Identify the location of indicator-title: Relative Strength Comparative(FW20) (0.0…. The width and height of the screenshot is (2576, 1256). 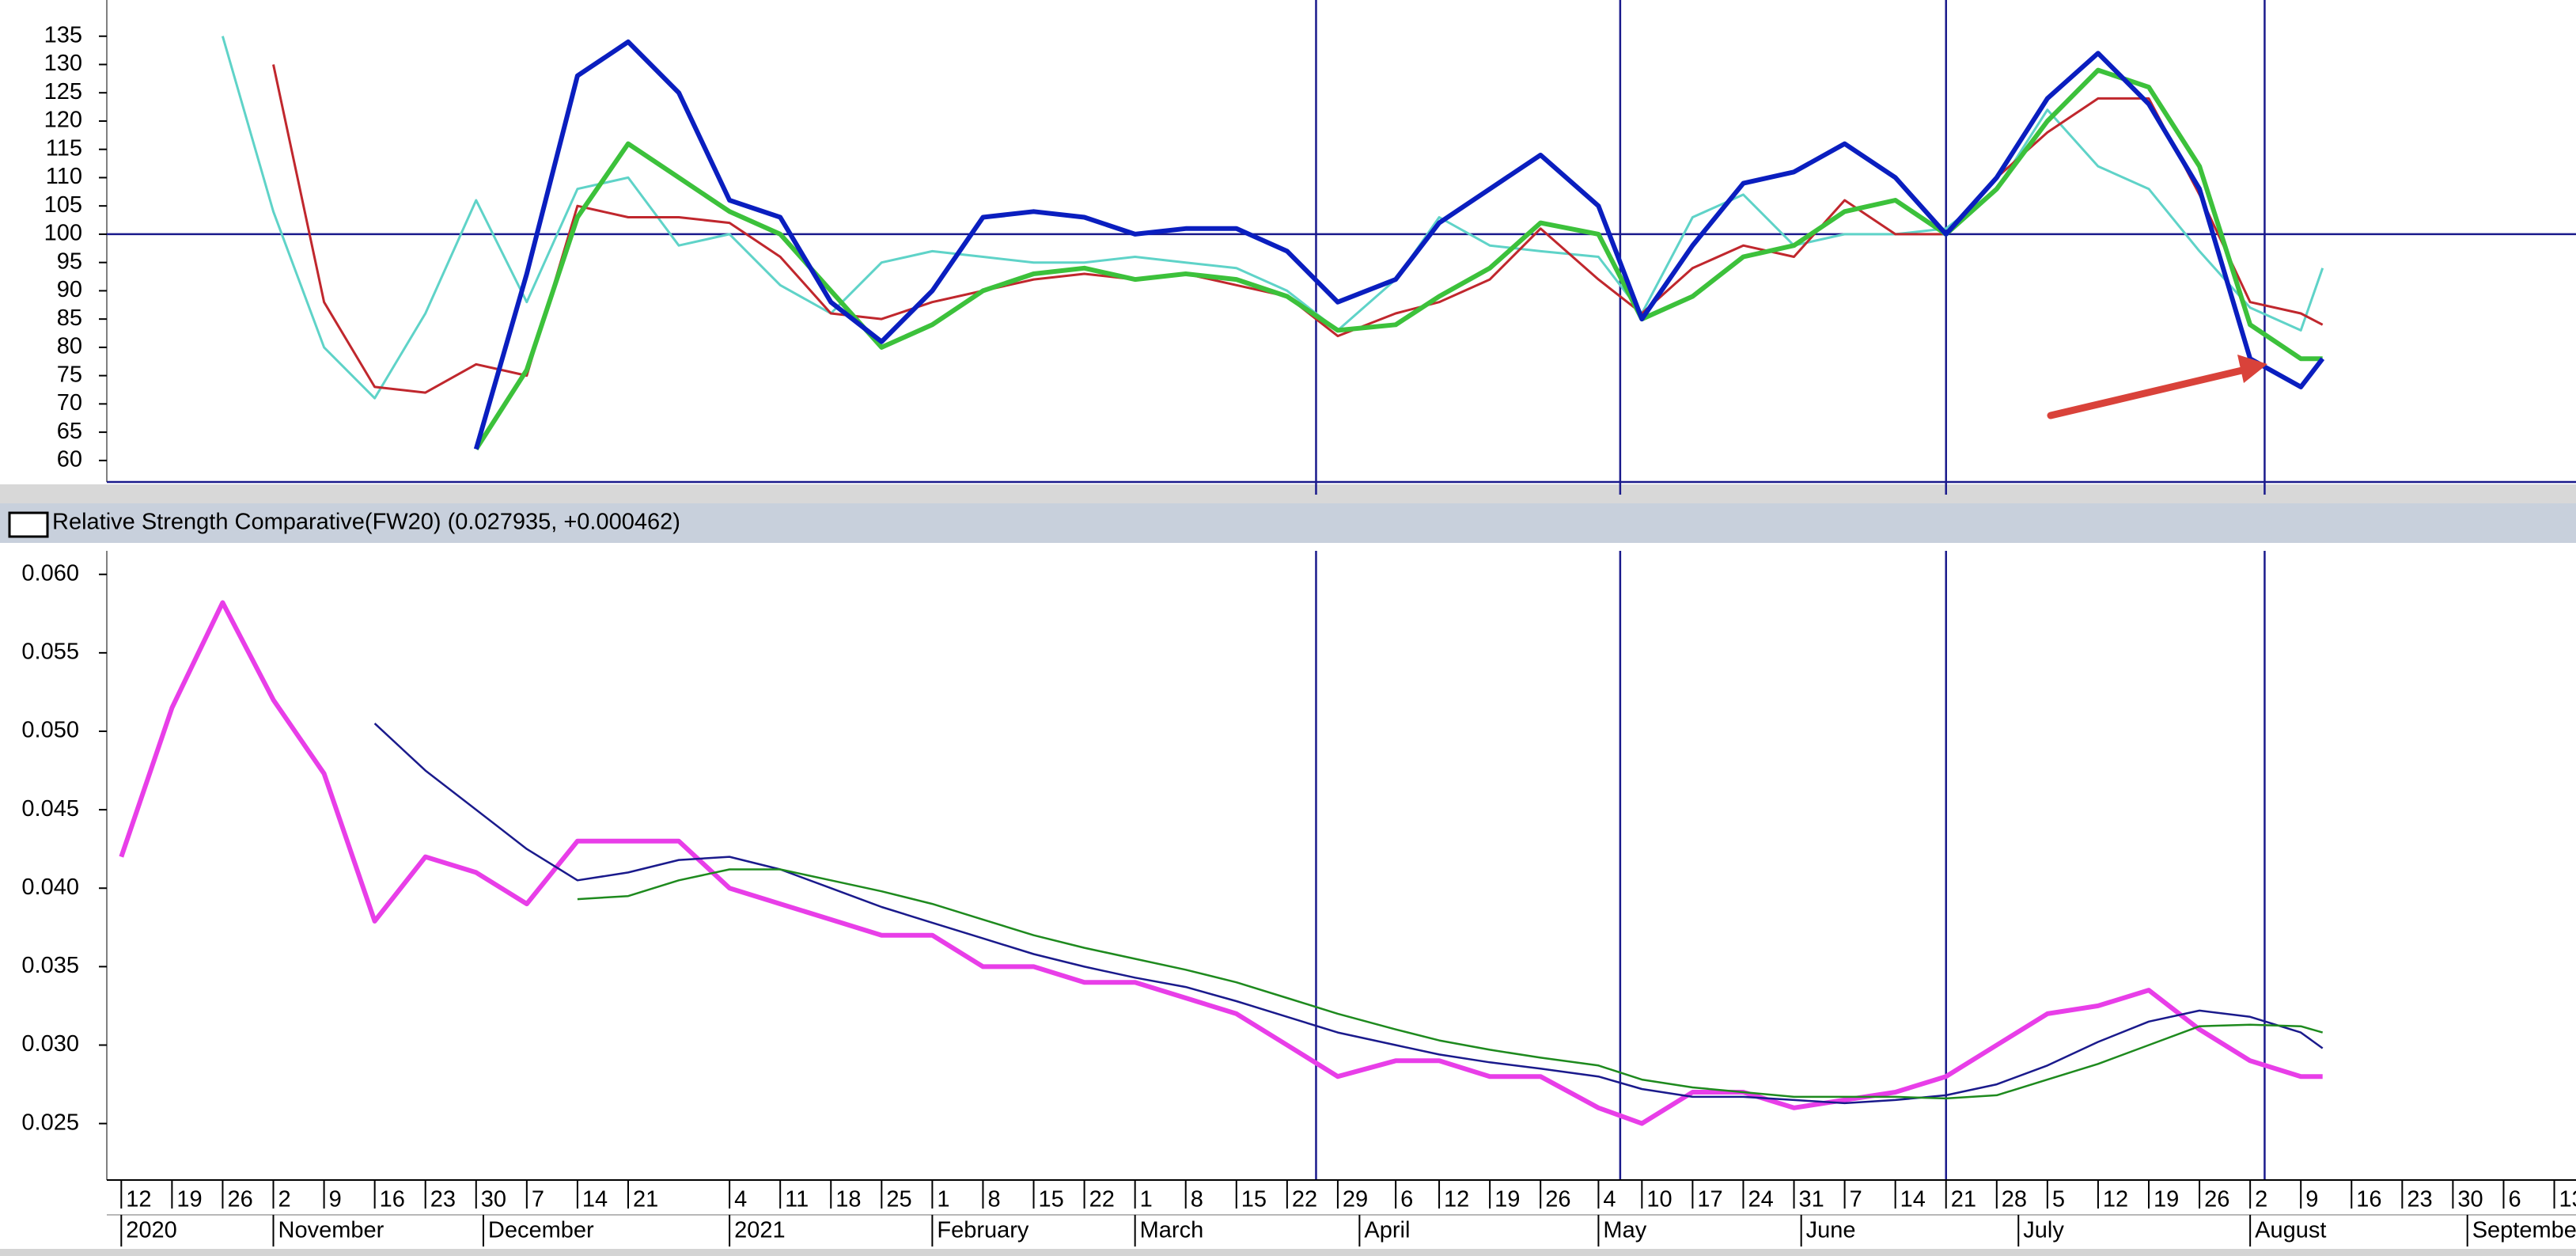
(366, 522).